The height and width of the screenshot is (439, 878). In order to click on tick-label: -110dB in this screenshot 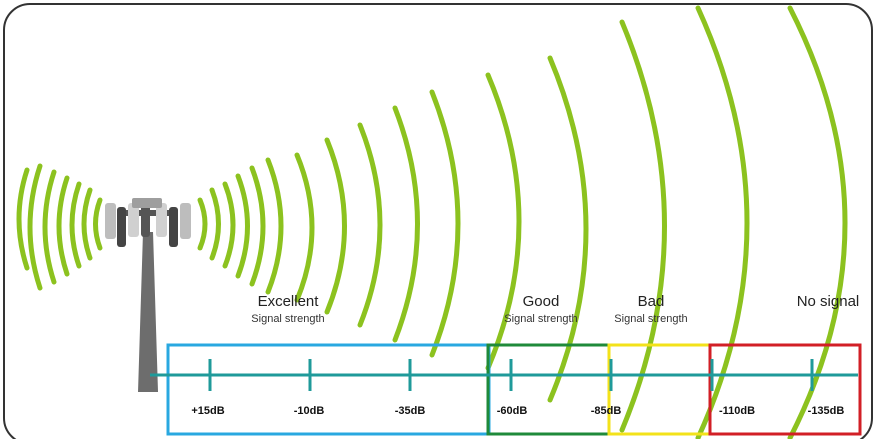, I will do `click(737, 411)`.